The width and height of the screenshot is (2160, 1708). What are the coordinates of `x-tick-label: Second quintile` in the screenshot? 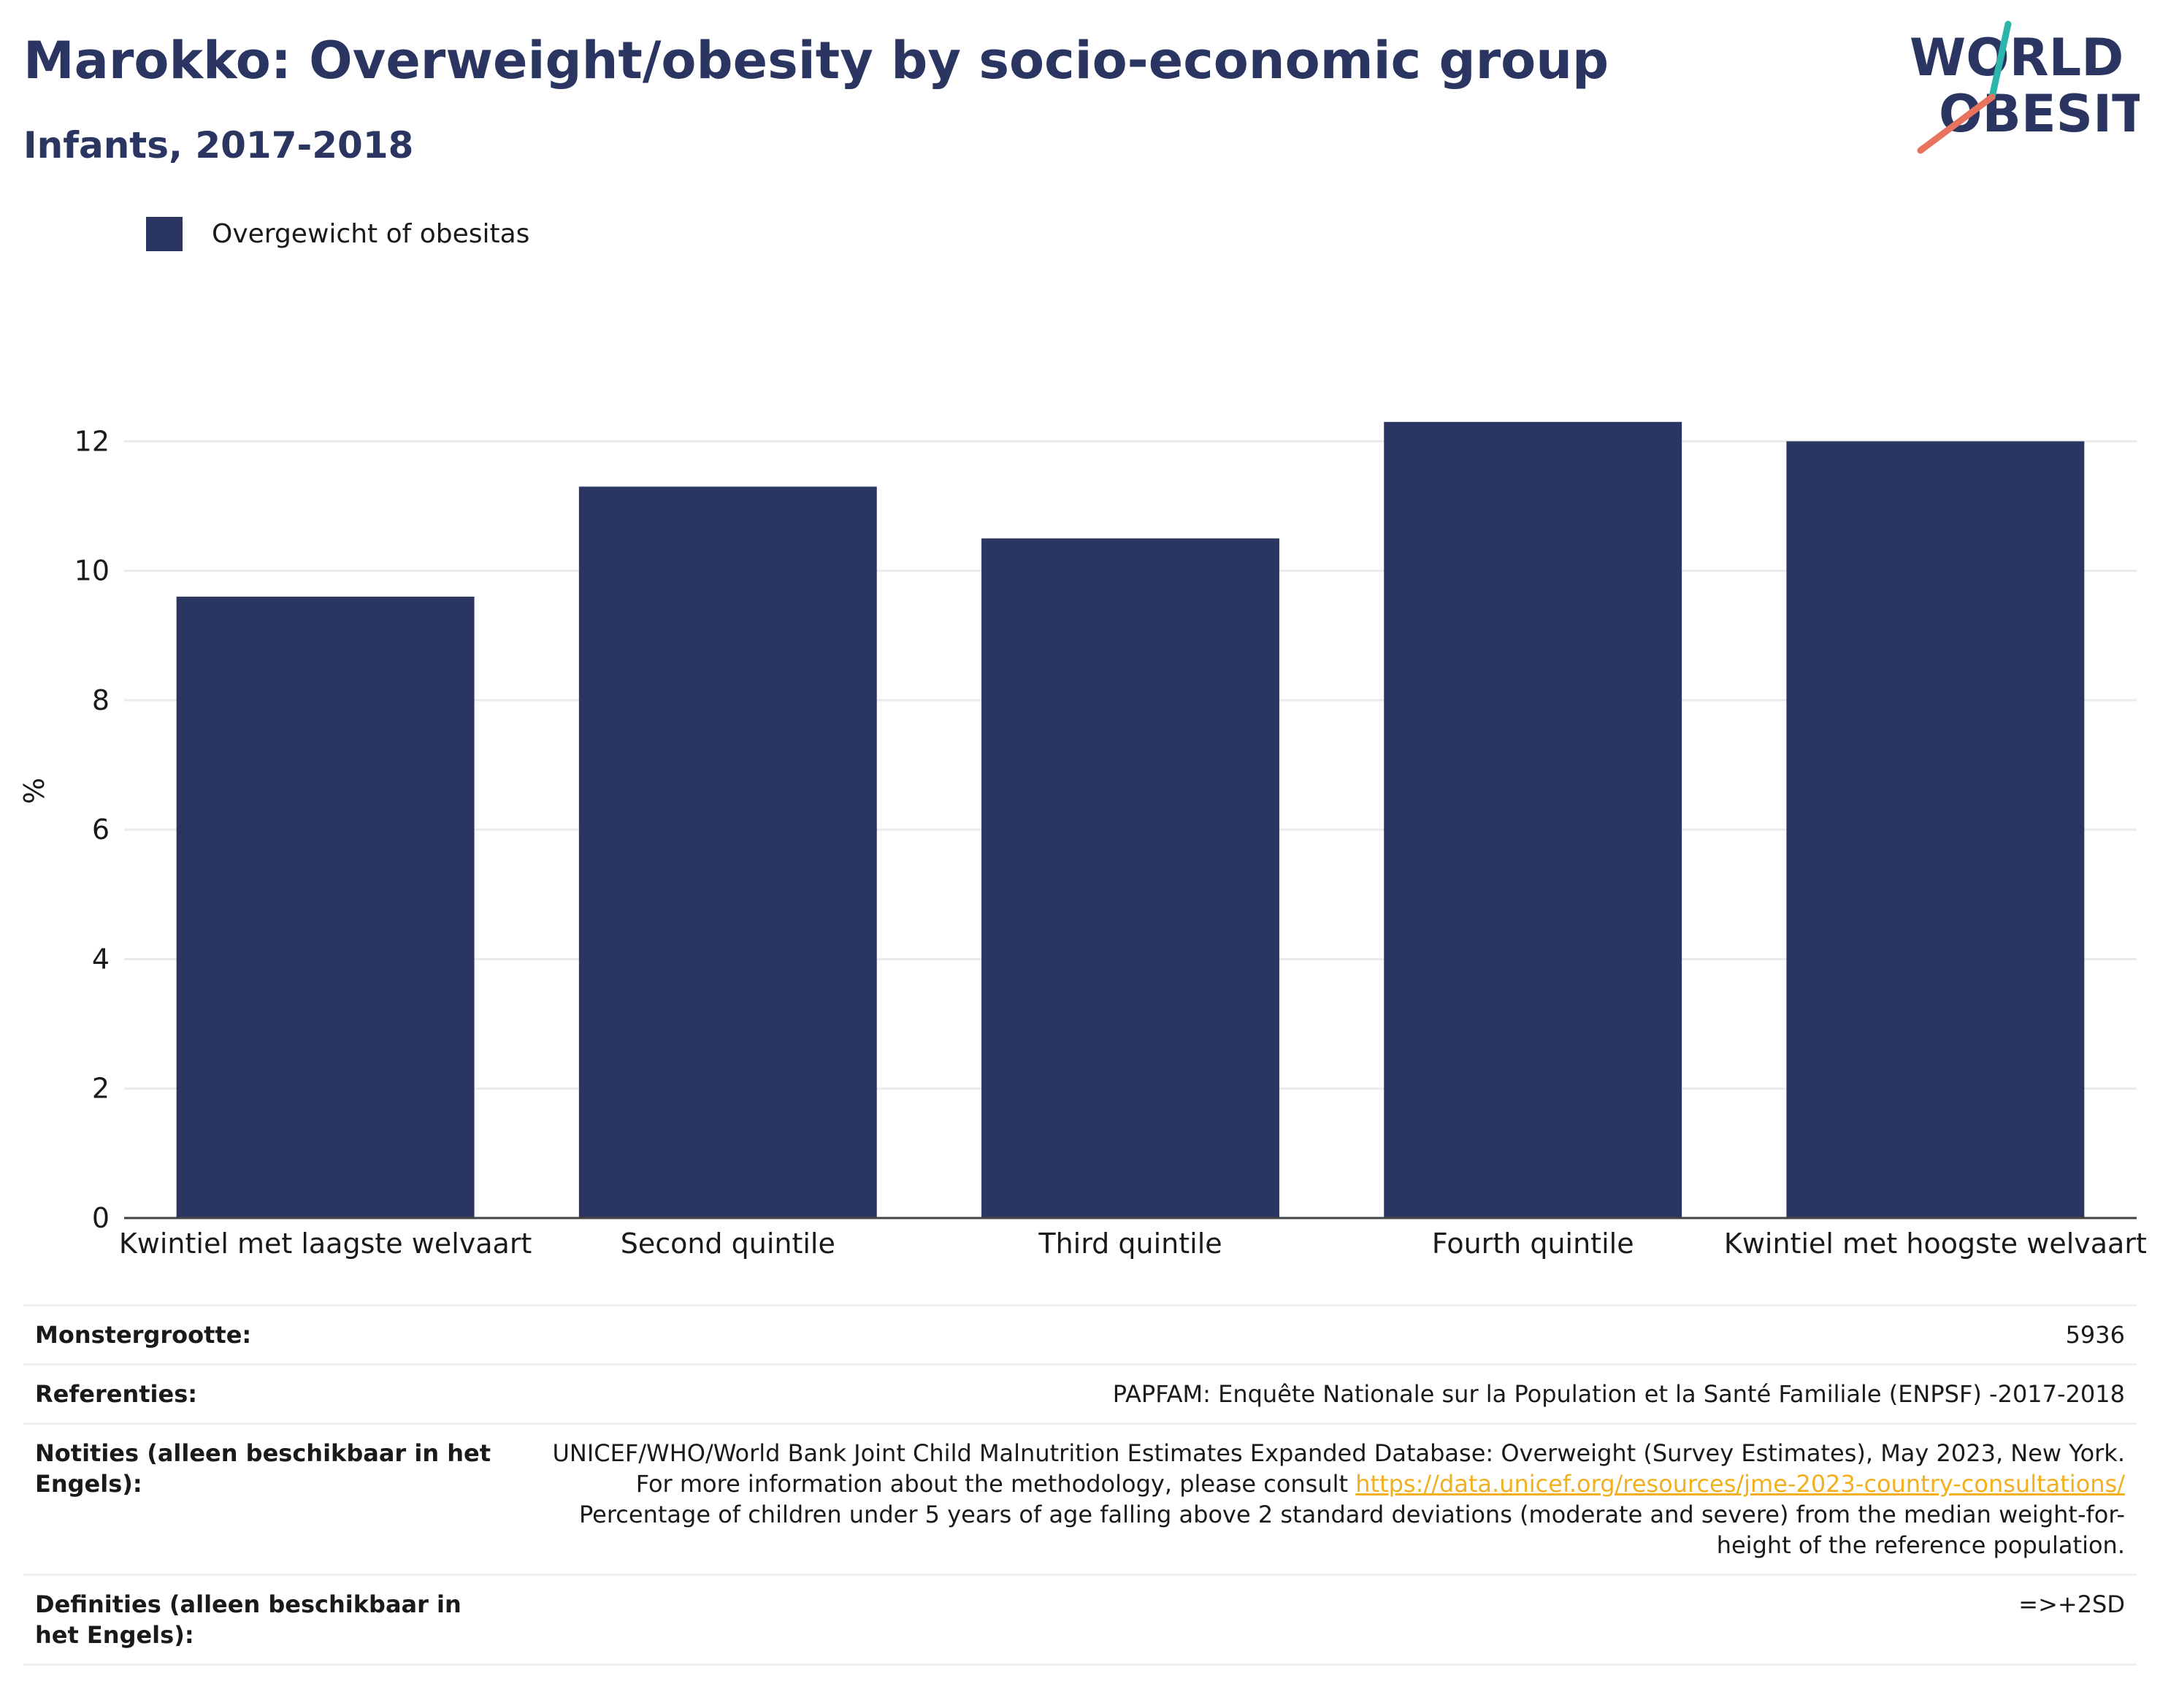 It's located at (728, 1244).